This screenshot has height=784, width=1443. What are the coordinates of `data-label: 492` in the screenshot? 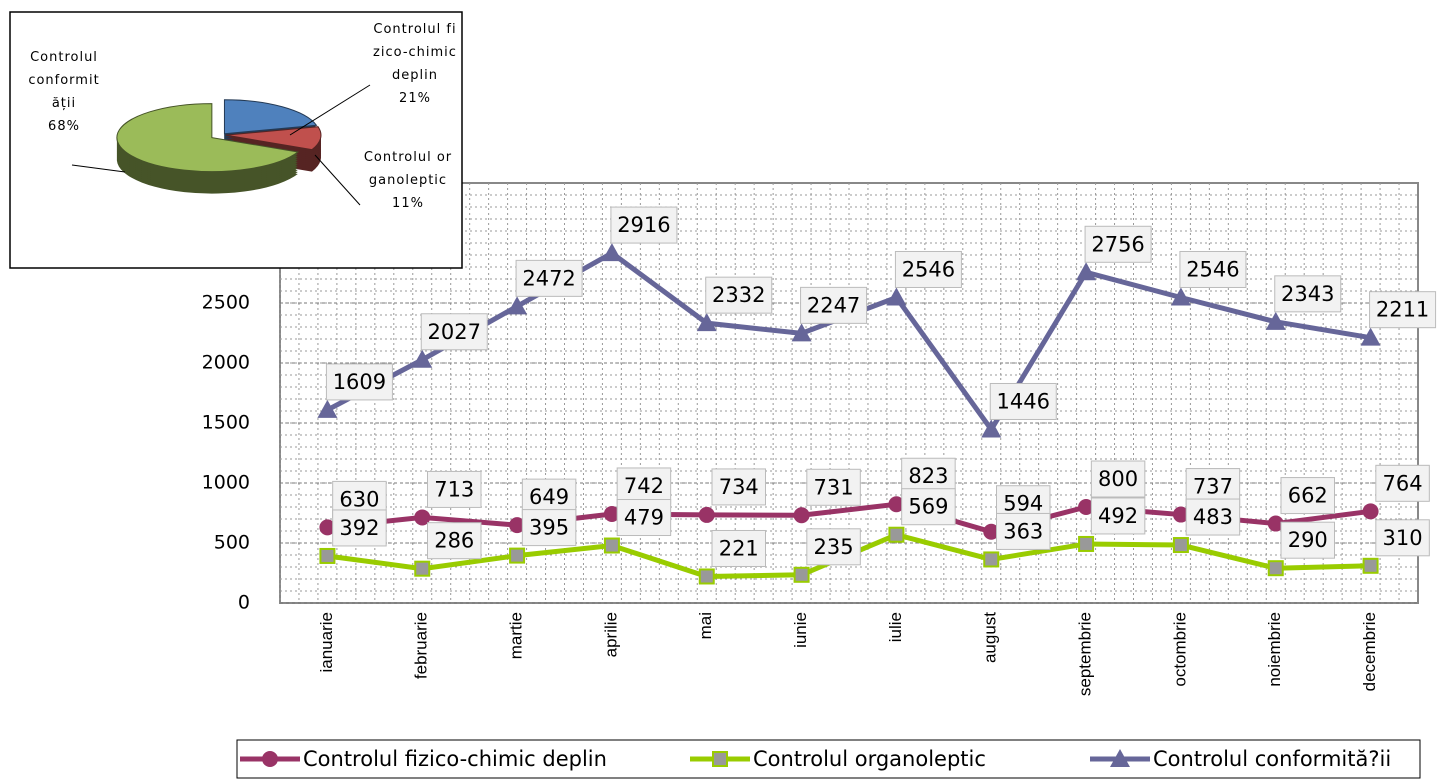 It's located at (1118, 516).